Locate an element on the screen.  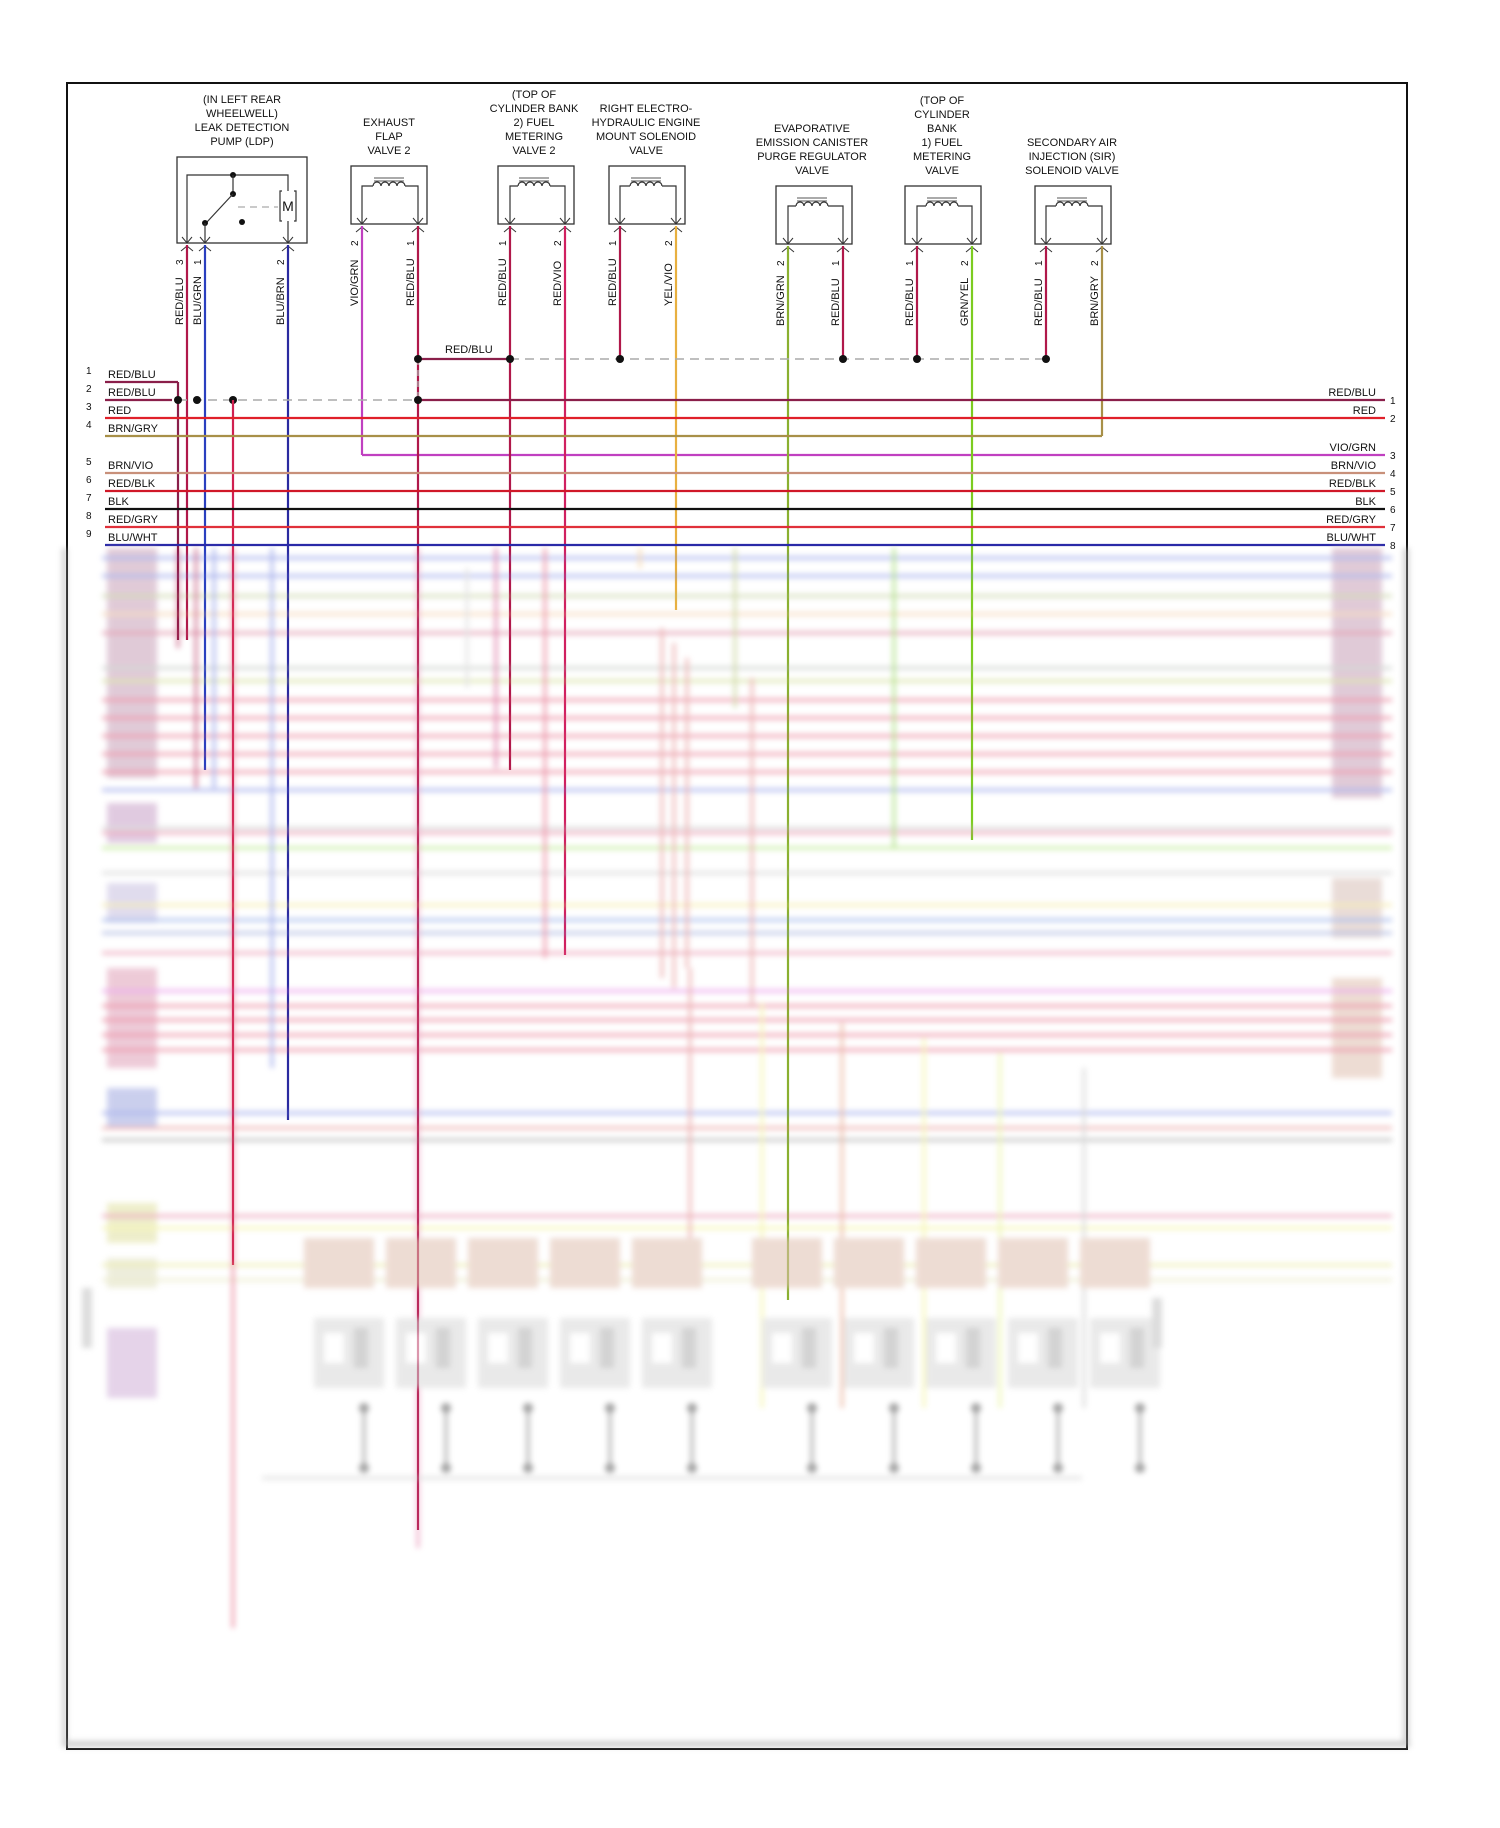
component-title-line: INJECTION (SIR) is located at coordinates (1072, 157).